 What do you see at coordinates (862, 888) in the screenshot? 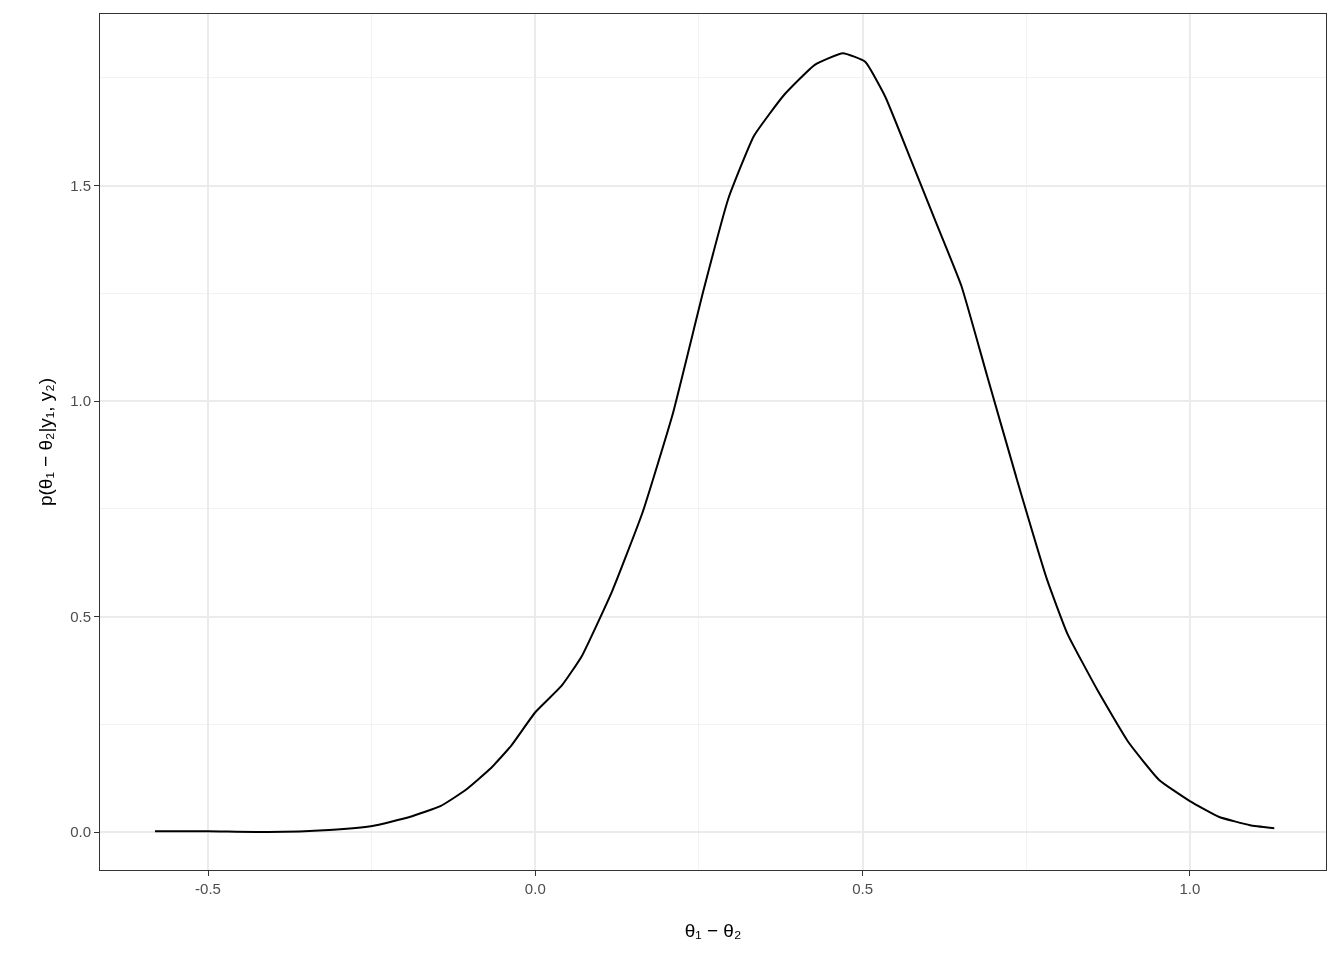
I see `x-tick-label: 0.5` at bounding box center [862, 888].